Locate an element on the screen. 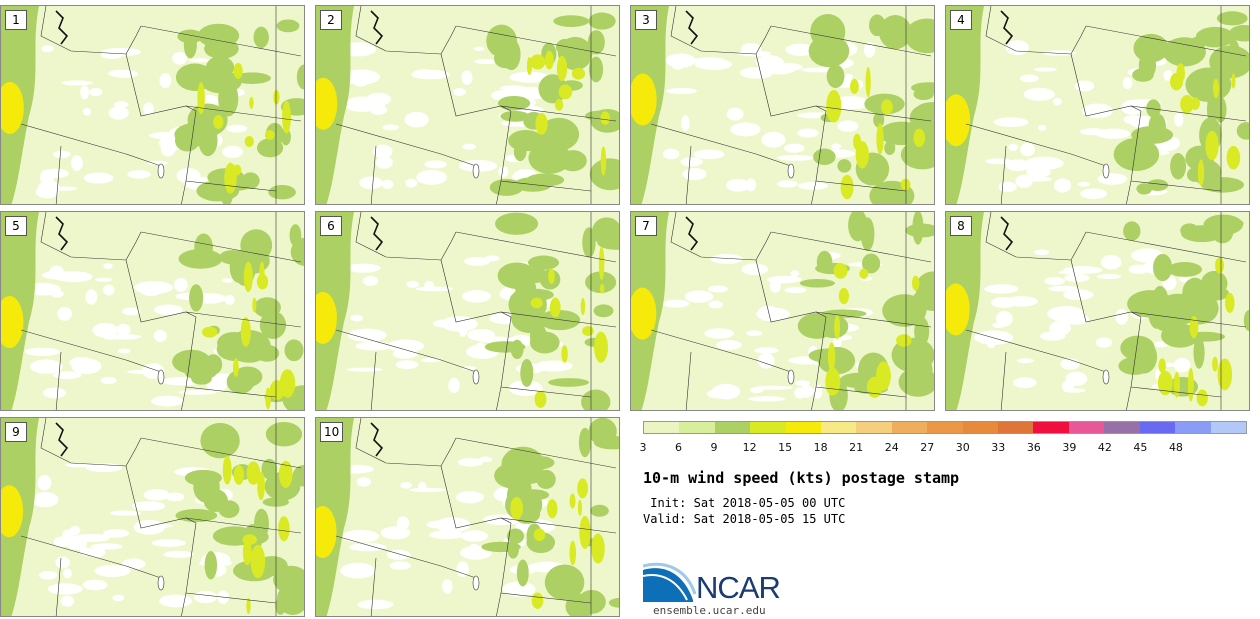 Image resolution: width=1260 pixels, height=619 pixels. colorbar-tick-label: 30 is located at coordinates (962, 447).